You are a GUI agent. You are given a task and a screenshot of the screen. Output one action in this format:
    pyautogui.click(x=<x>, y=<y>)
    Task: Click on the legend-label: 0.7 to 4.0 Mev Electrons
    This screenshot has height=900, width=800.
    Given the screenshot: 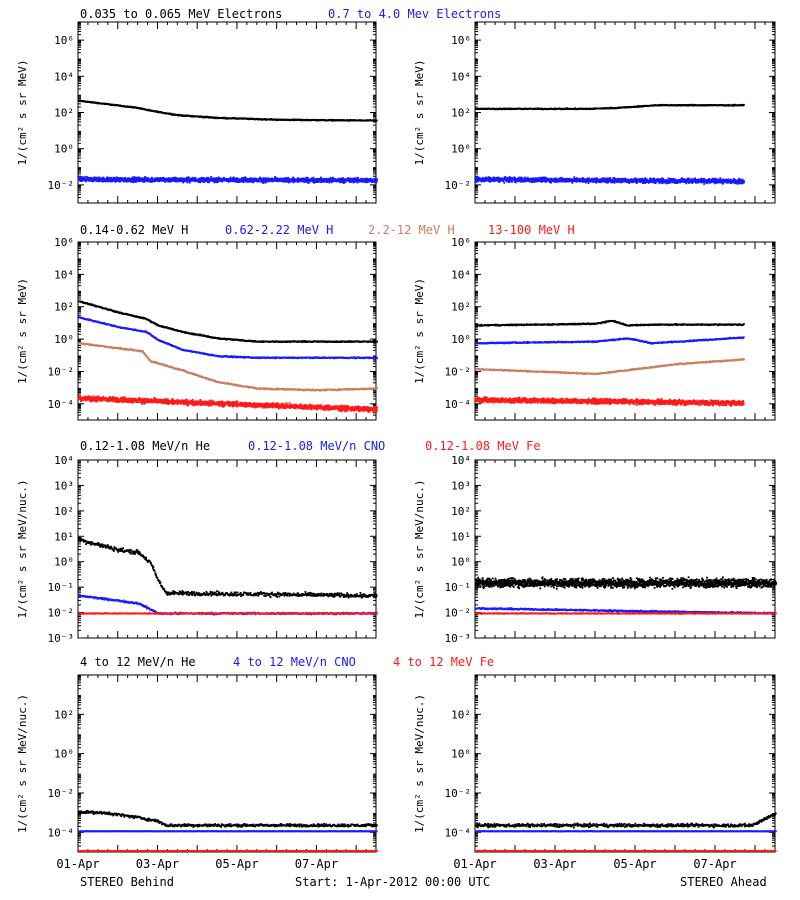 What is the action you would take?
    pyautogui.click(x=414, y=14)
    